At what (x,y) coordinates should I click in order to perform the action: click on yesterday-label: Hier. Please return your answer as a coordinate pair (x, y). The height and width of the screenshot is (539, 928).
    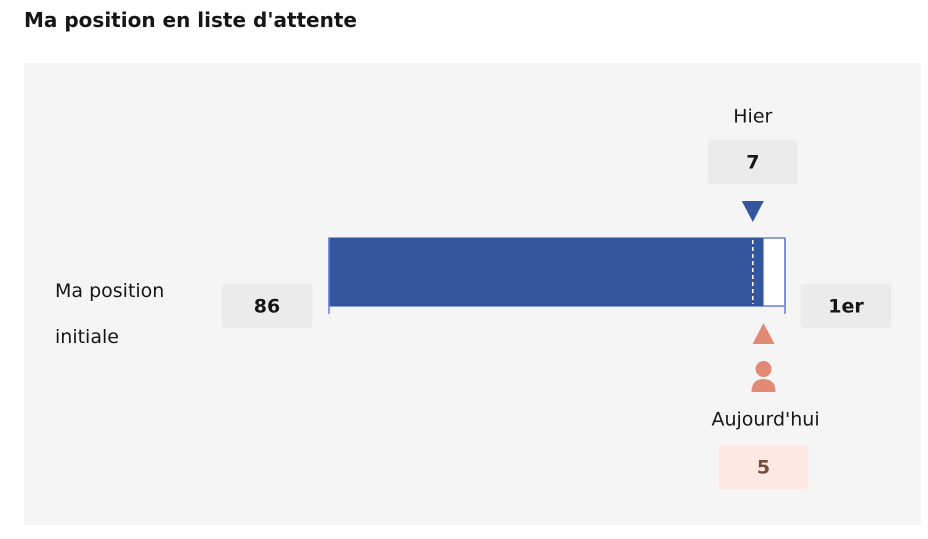
    Looking at the image, I should click on (752, 117).